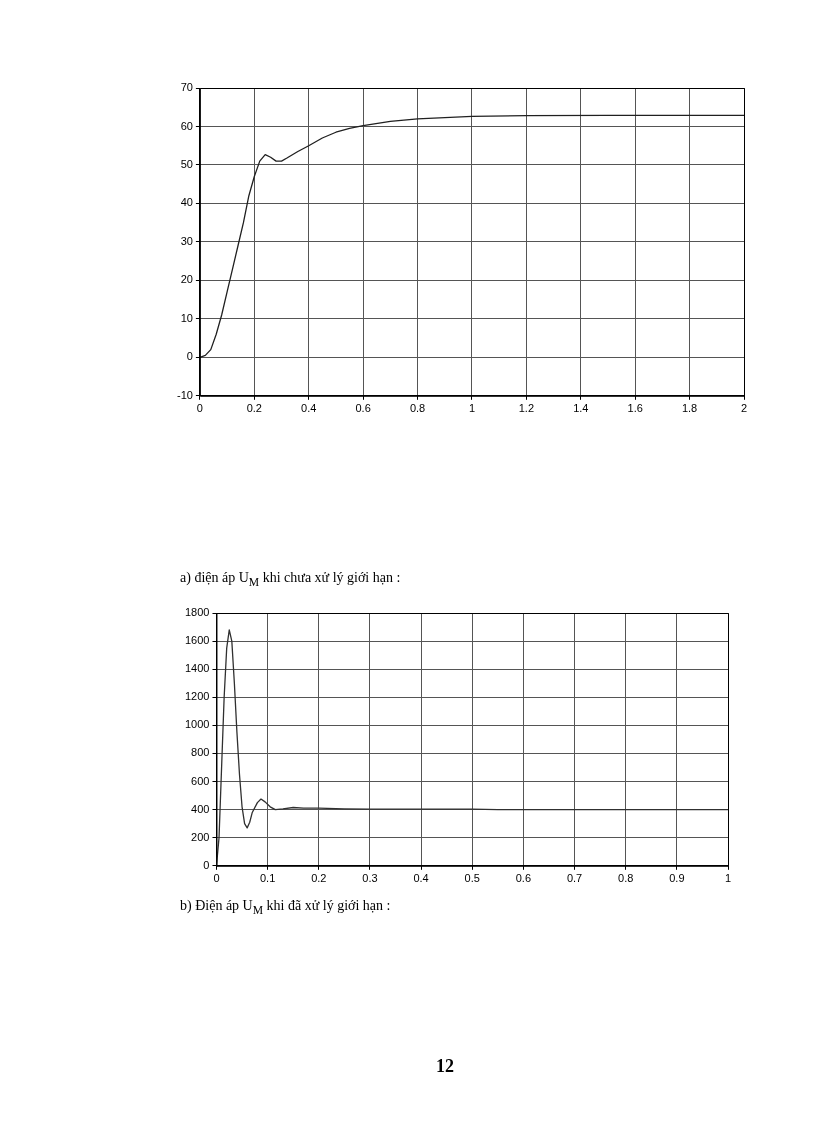 This screenshot has width=816, height=1123. What do you see at coordinates (186, 202) in the screenshot?
I see `y-tick-label: 40` at bounding box center [186, 202].